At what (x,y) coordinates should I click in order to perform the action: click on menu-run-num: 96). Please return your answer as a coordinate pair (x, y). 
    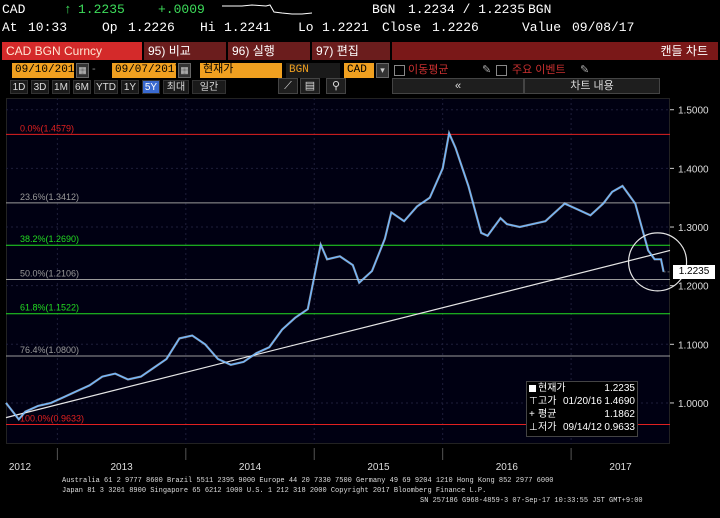
    Looking at the image, I should click on (241, 51).